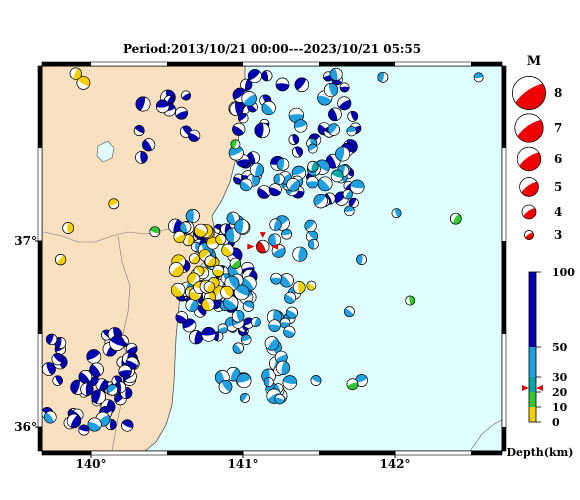 This screenshot has width=580, height=500. Describe the element at coordinates (558, 187) in the screenshot. I see `magnitude-legend-label: 5` at that location.